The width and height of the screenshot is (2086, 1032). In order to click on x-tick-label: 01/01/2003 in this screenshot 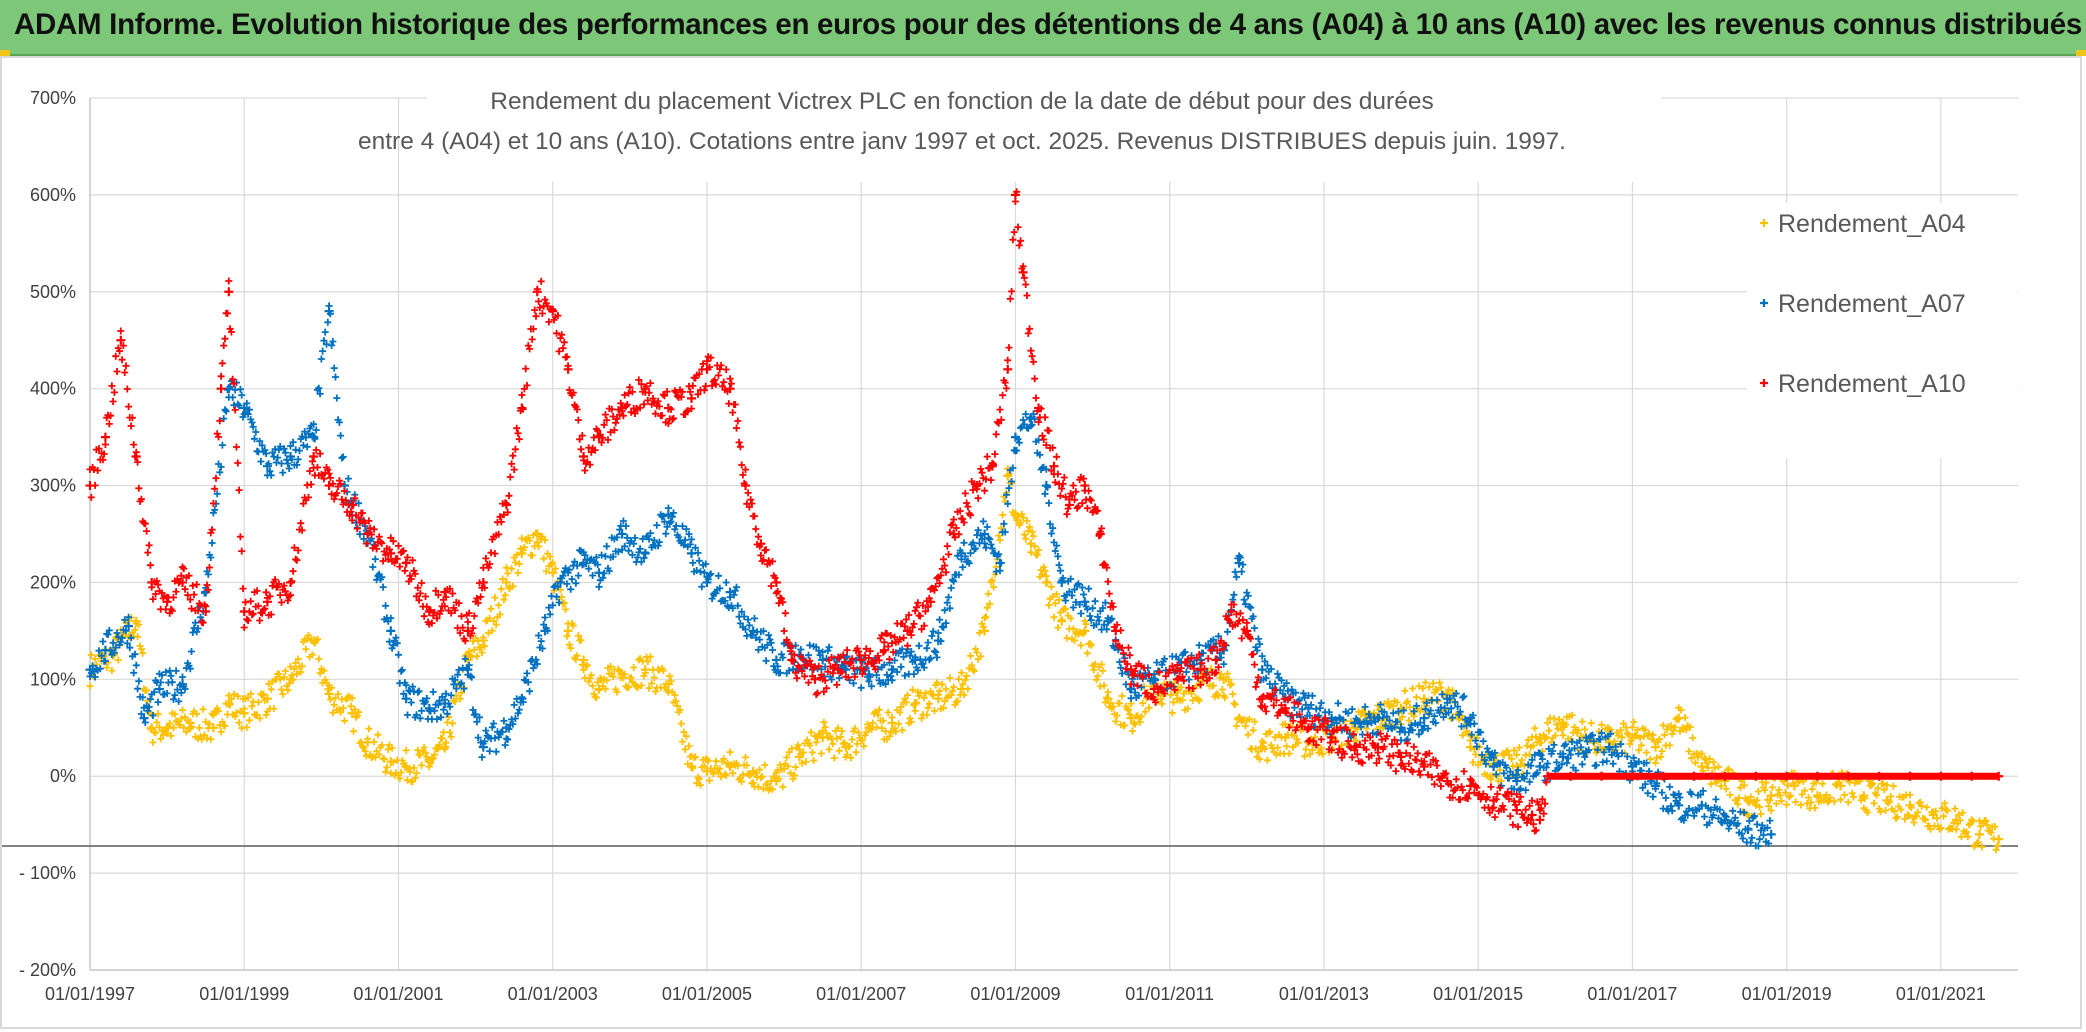, I will do `click(553, 994)`.